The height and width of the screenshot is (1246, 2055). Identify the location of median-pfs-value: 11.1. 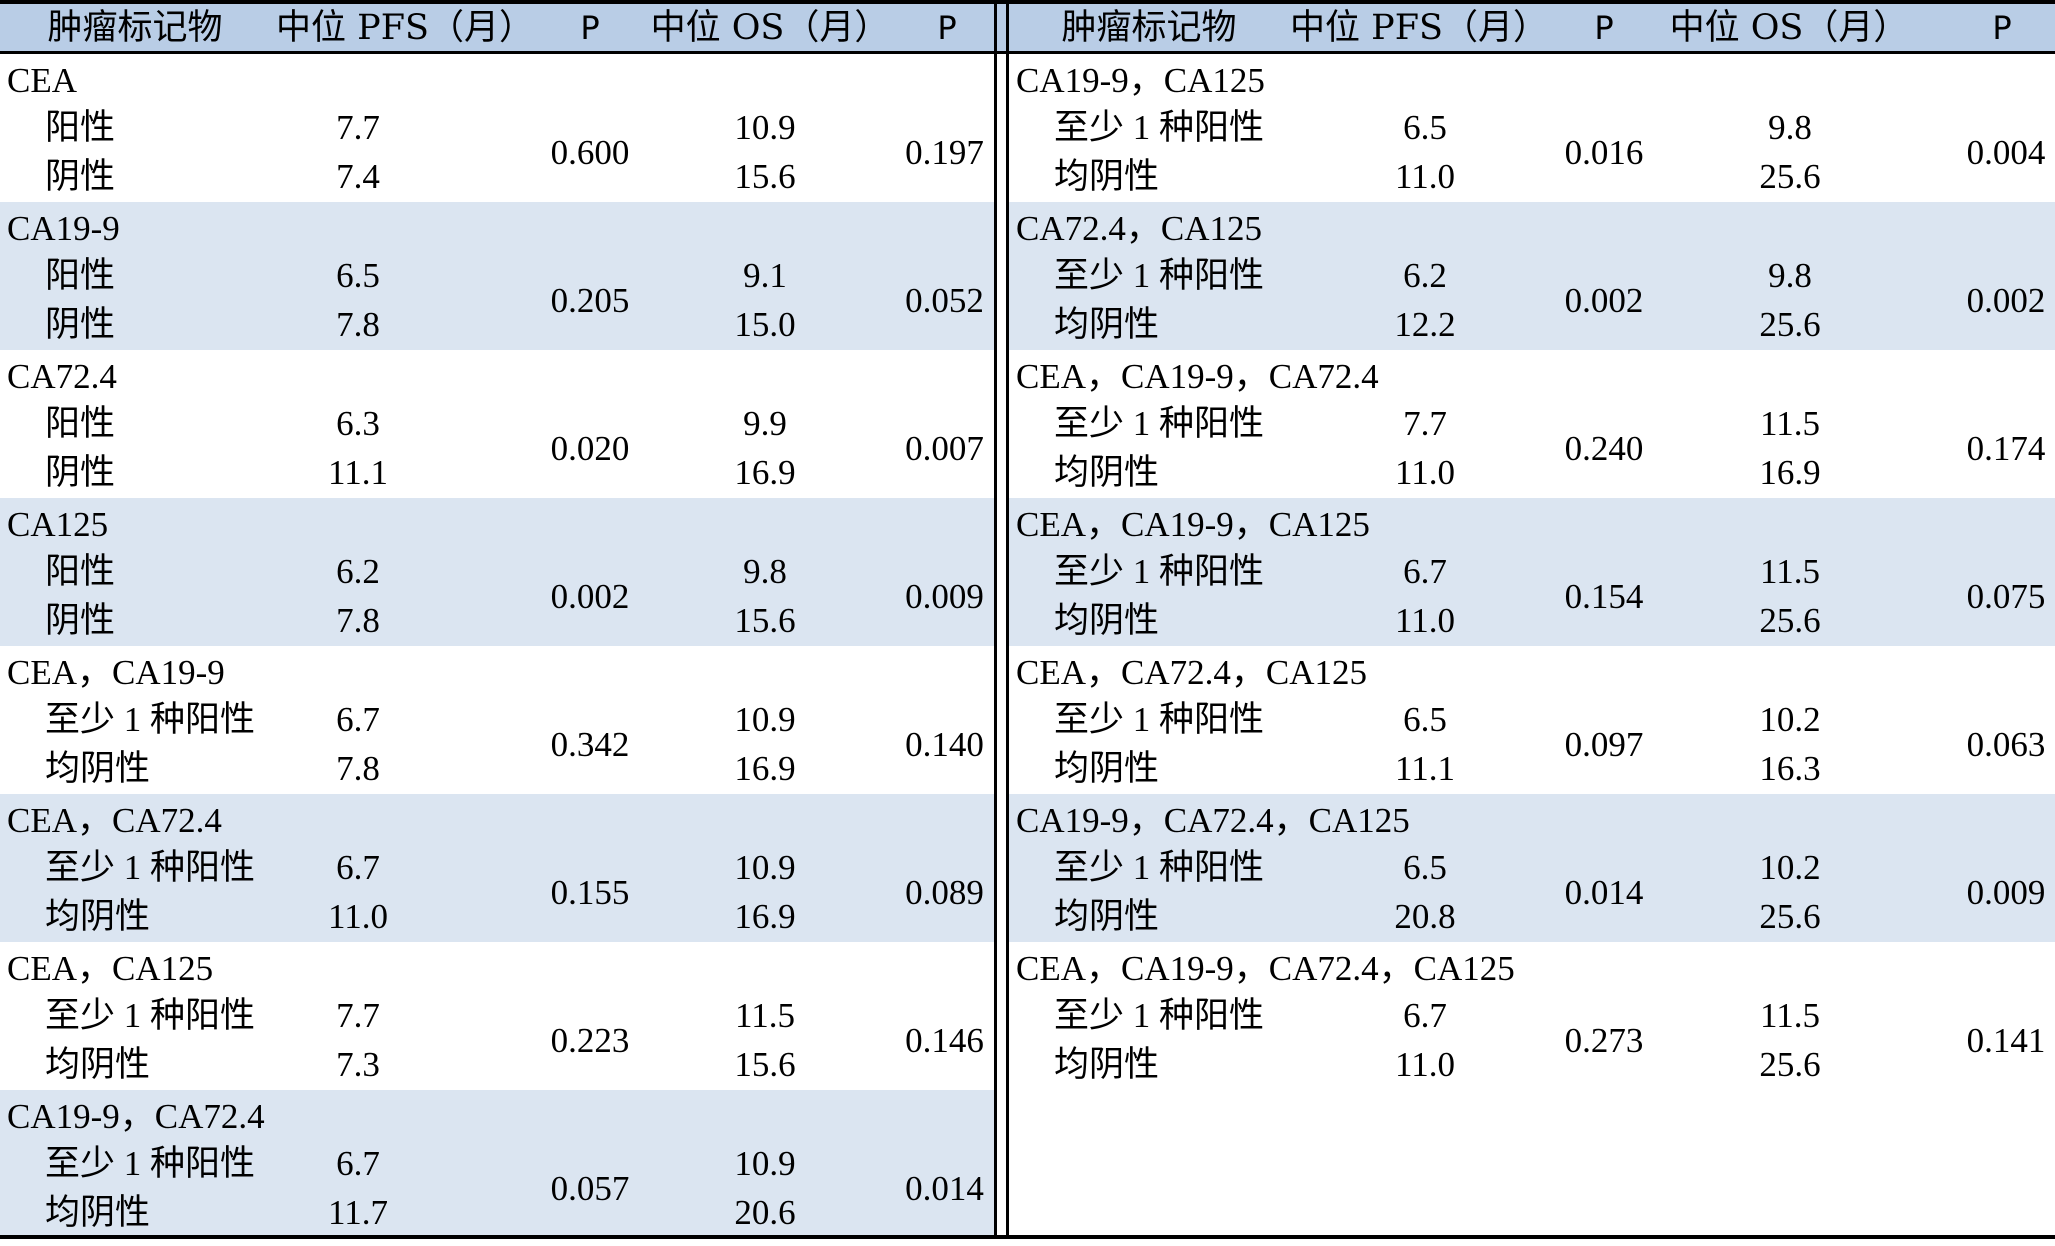
(1425, 768).